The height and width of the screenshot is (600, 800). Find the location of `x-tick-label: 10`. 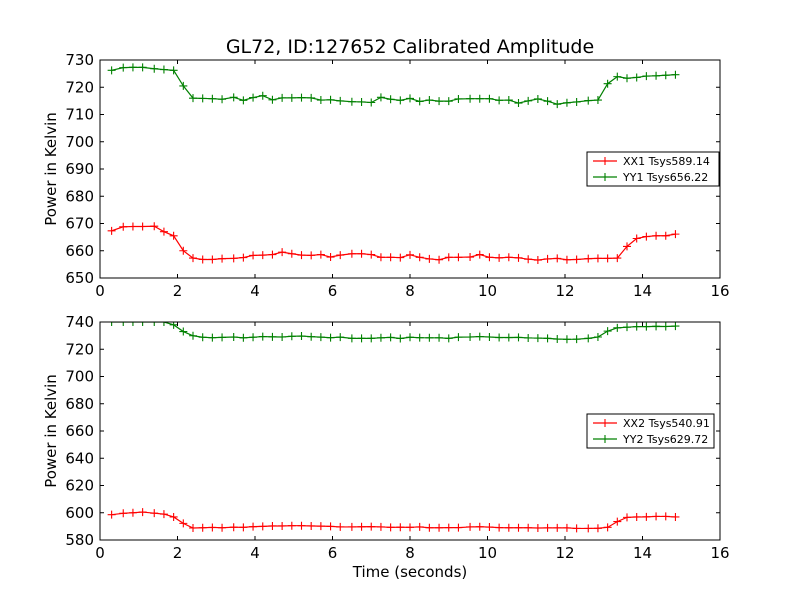

x-tick-label: 10 is located at coordinates (487, 291).